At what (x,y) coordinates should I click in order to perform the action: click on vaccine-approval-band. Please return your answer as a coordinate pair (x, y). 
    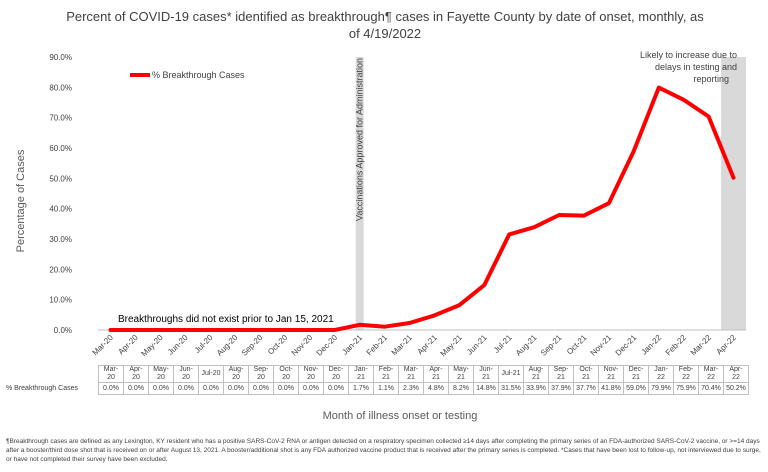
    Looking at the image, I should click on (359, 193).